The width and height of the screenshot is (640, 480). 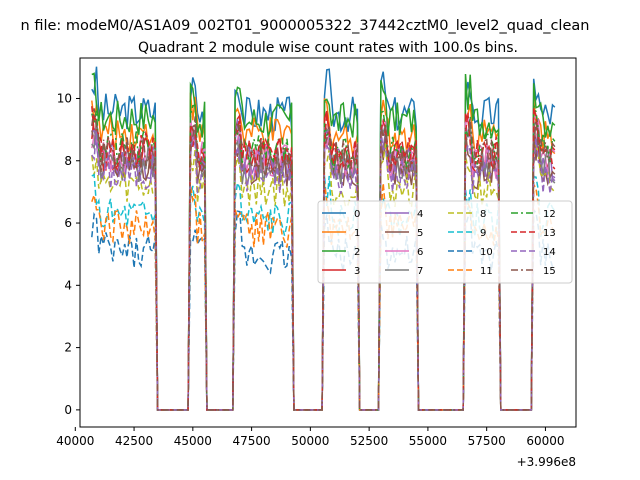 What do you see at coordinates (420, 252) in the screenshot?
I see `legend-label: 6` at bounding box center [420, 252].